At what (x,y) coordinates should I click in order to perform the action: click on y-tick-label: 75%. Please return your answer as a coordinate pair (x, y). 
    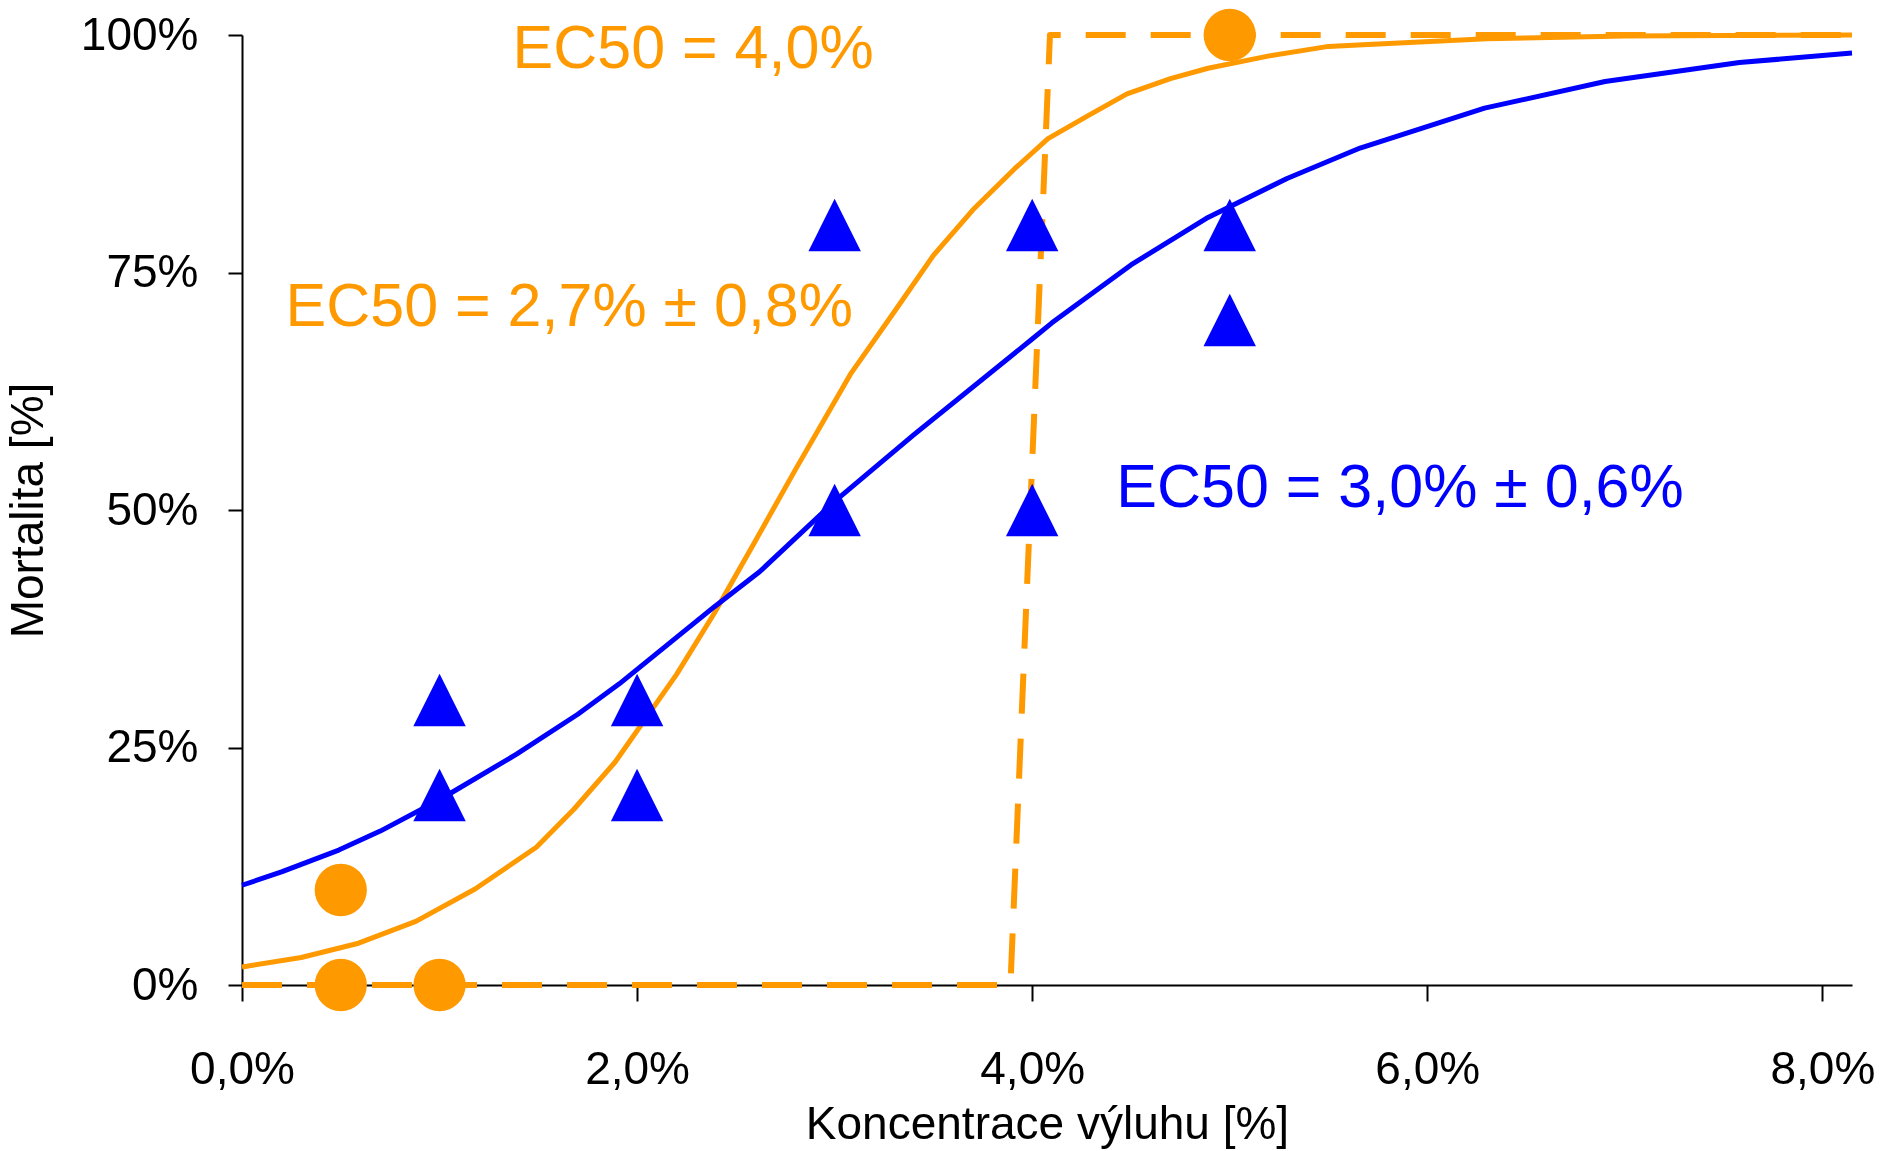
    Looking at the image, I should click on (152, 271).